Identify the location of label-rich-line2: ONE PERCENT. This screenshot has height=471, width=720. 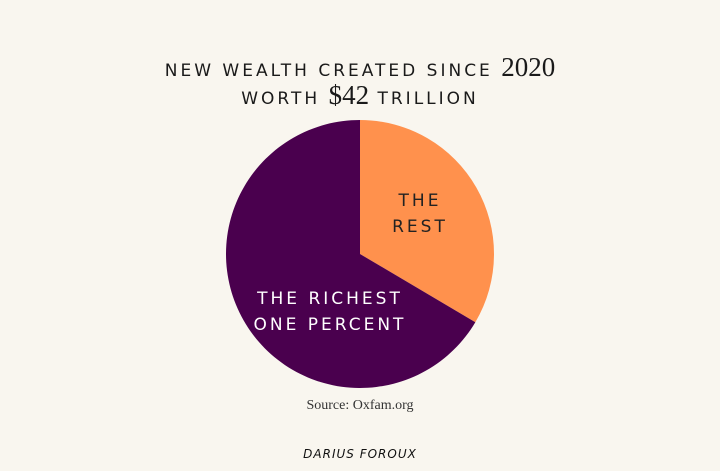
(330, 325).